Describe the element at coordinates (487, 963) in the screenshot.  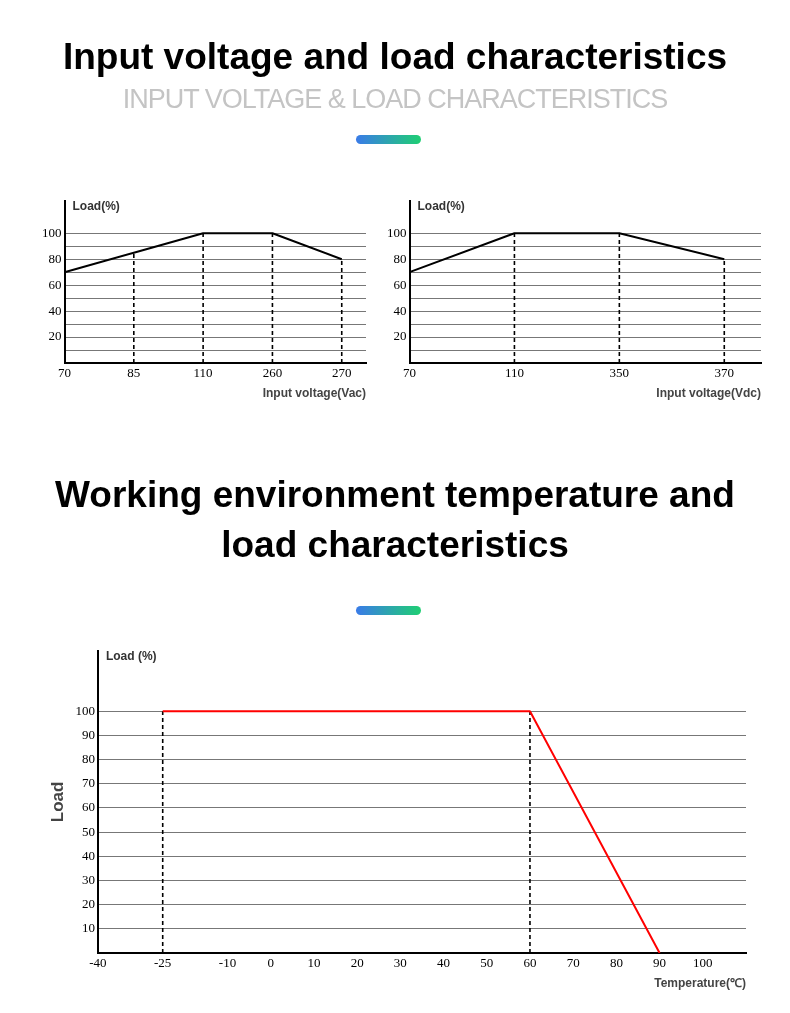
I see `x-tick-label: 50` at that location.